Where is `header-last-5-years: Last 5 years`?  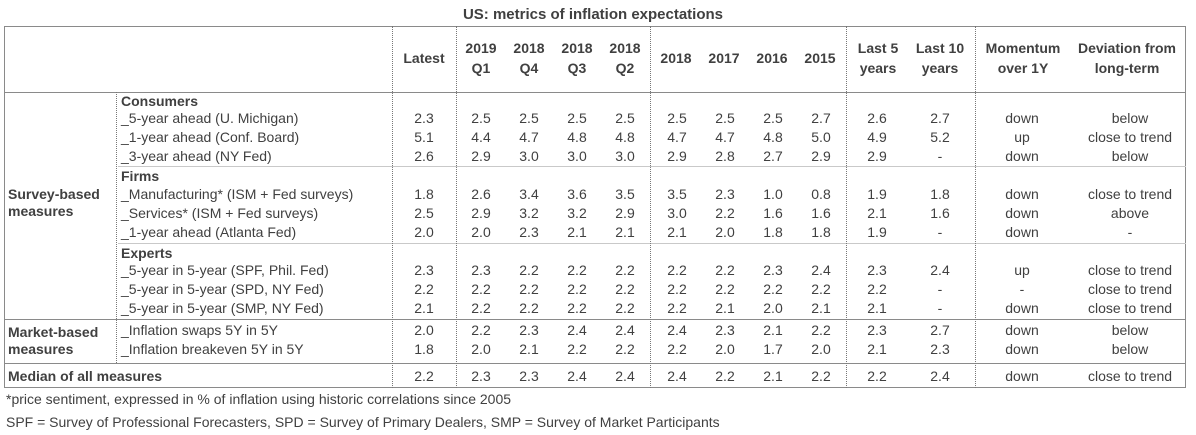
header-last-5-years: Last 5 years is located at coordinates (878, 58).